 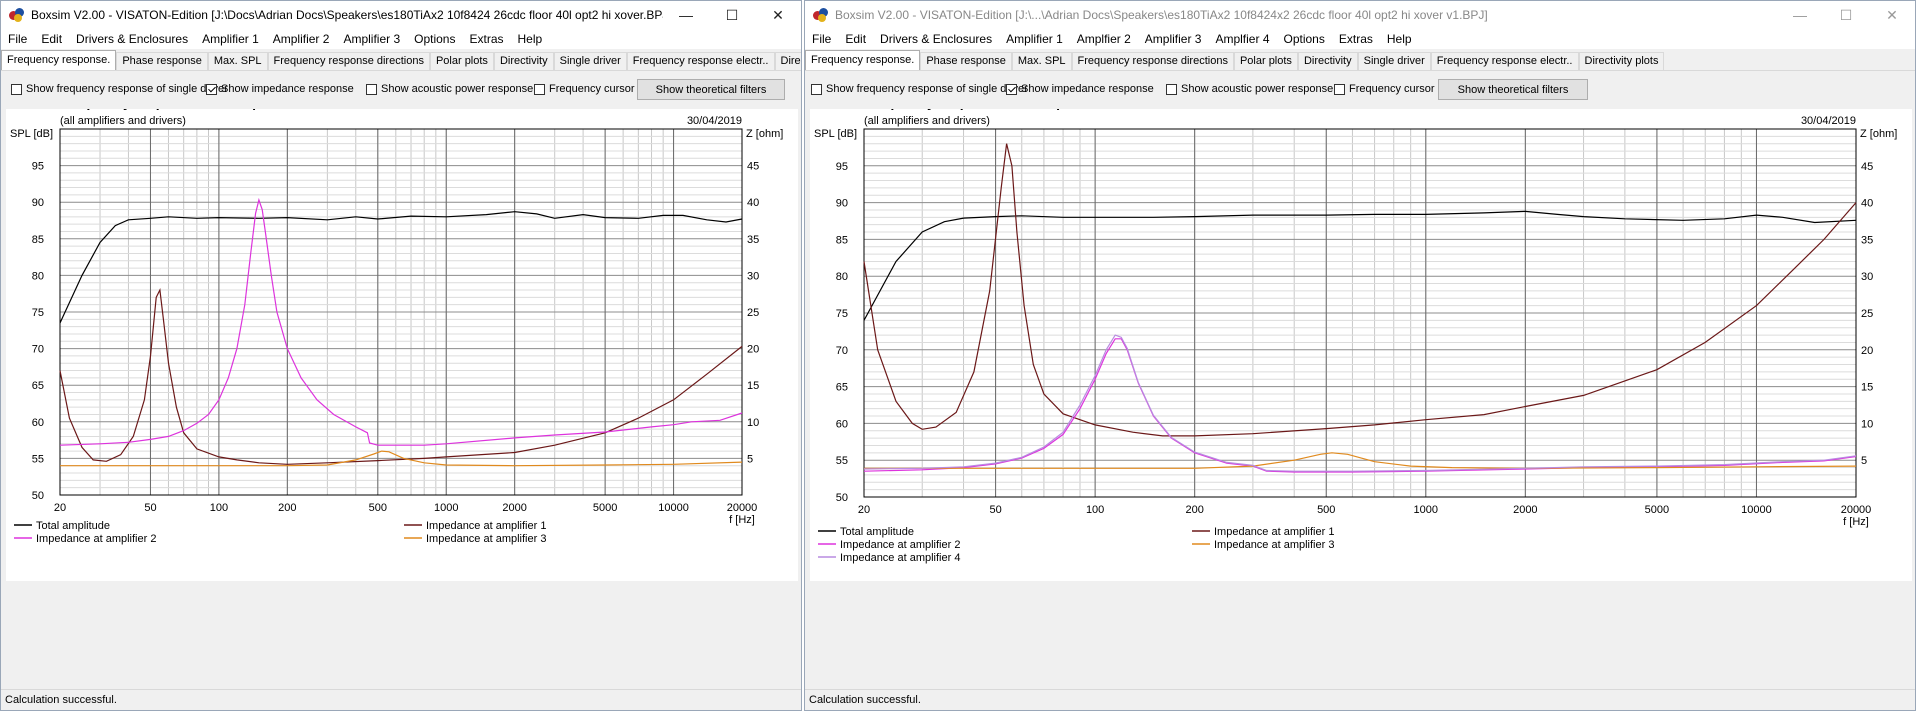 I want to click on menu-item: Amplfier 4, so click(x=1242, y=39).